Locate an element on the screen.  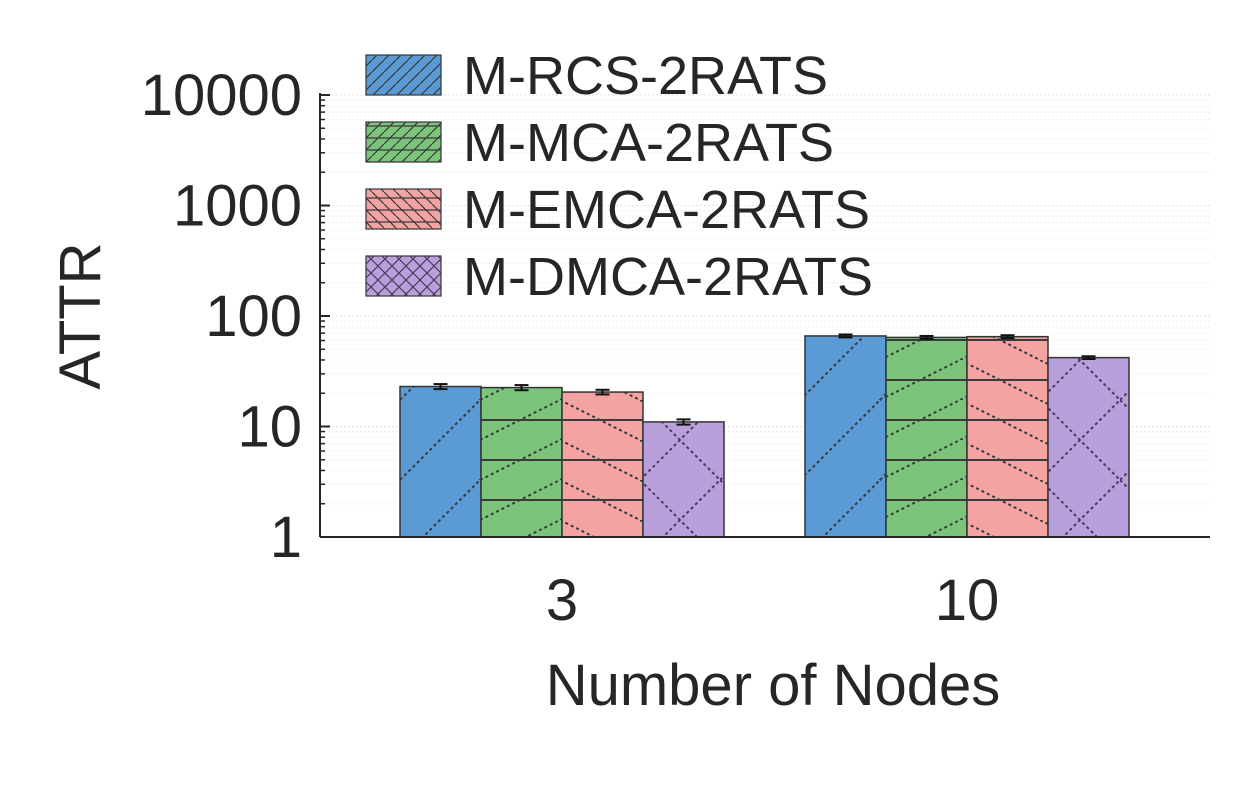
legend-label: M-EMCA-2RATS is located at coordinates (666, 210).